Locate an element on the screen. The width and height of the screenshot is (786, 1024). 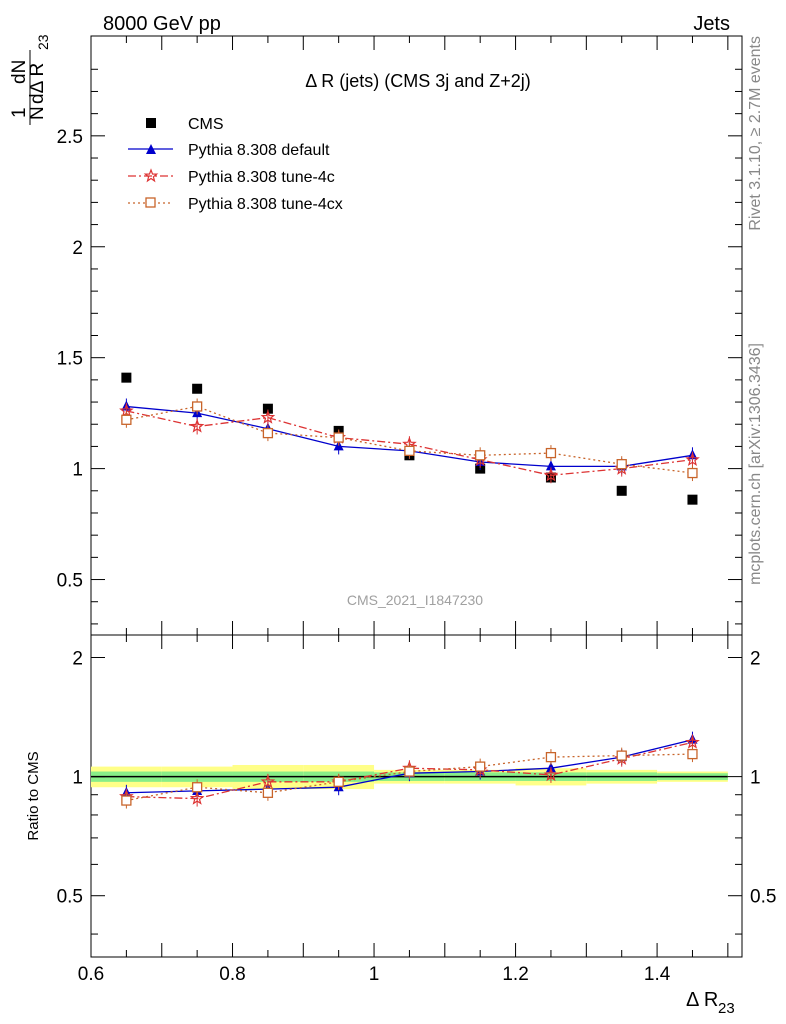
x-tick-labels: 0.6 0.8 1 1.2 1.4 is located at coordinates (374, 974).